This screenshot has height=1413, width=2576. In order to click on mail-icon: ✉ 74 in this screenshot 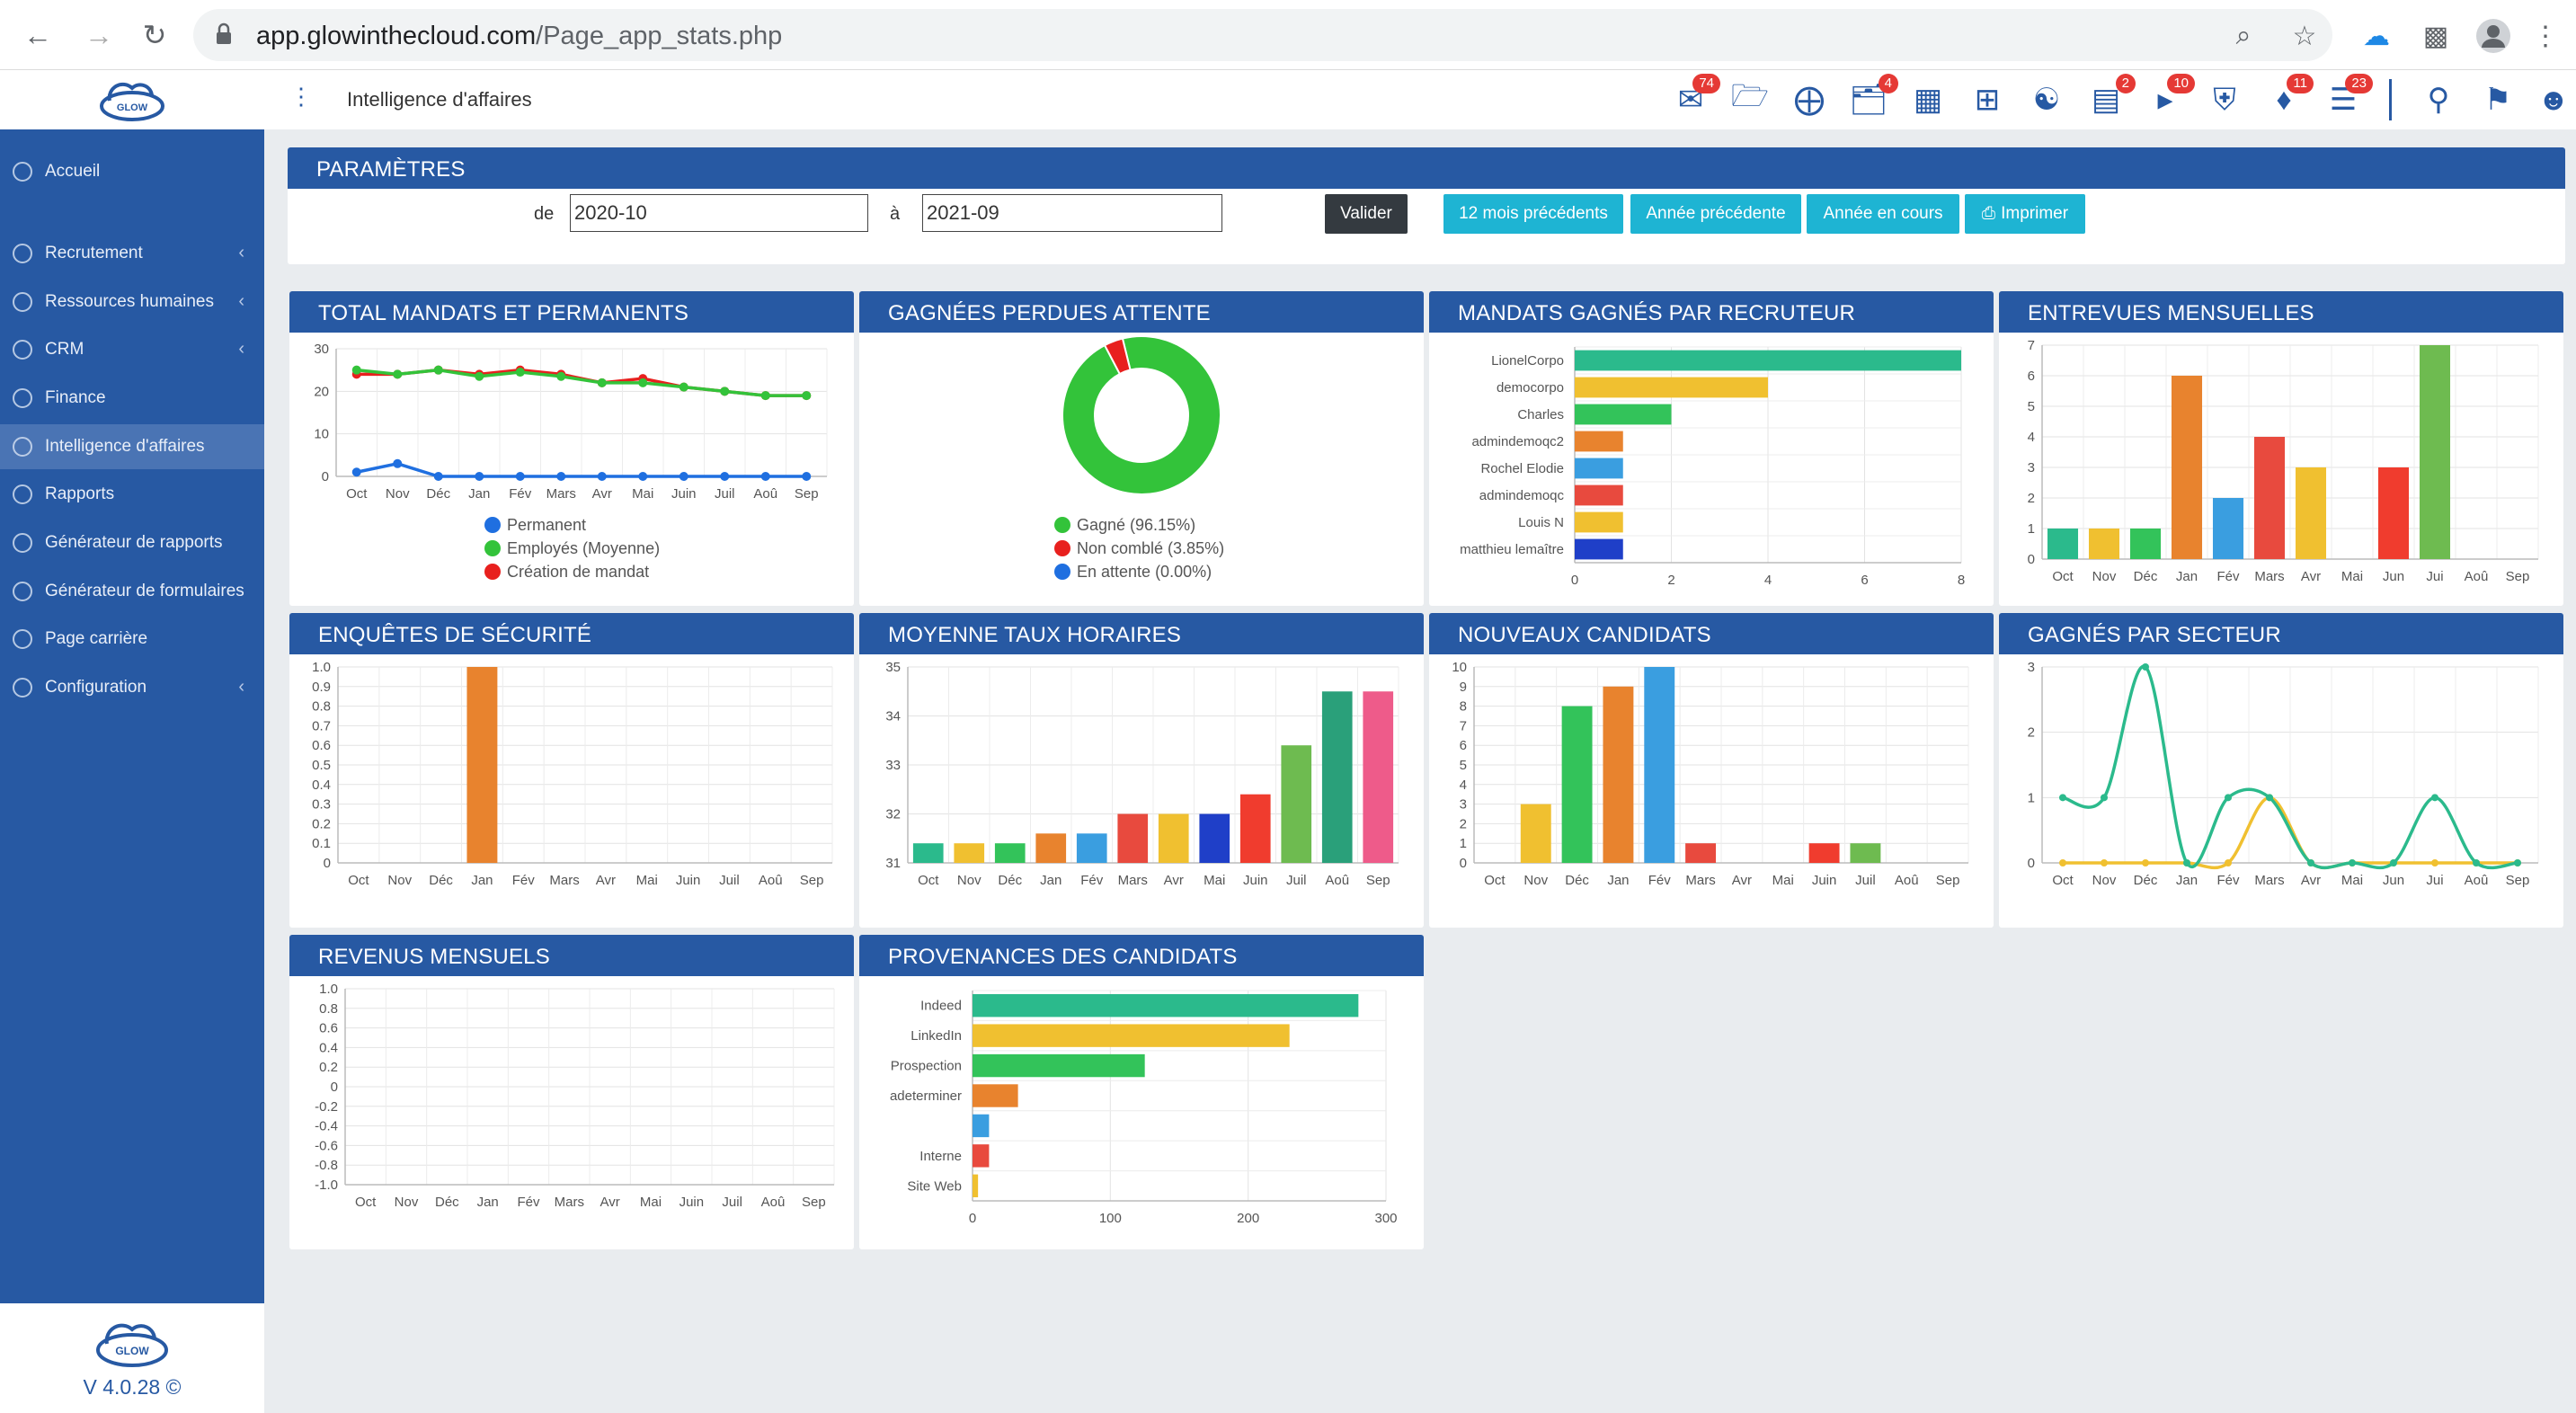, I will do `click(1694, 97)`.